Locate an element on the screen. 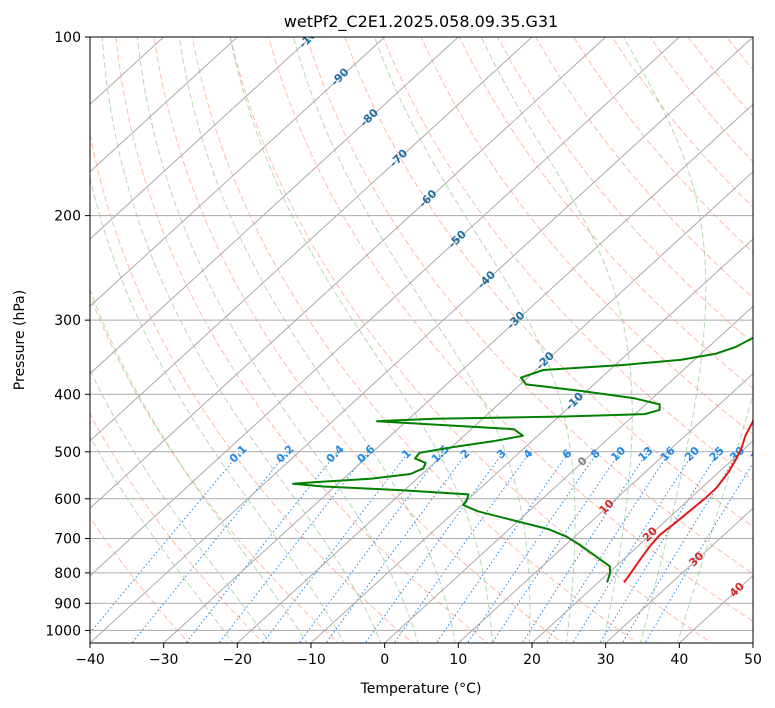  chart-title: wetPf2_C2E1.2025.058.09.35.G31 is located at coordinates (421, 22).